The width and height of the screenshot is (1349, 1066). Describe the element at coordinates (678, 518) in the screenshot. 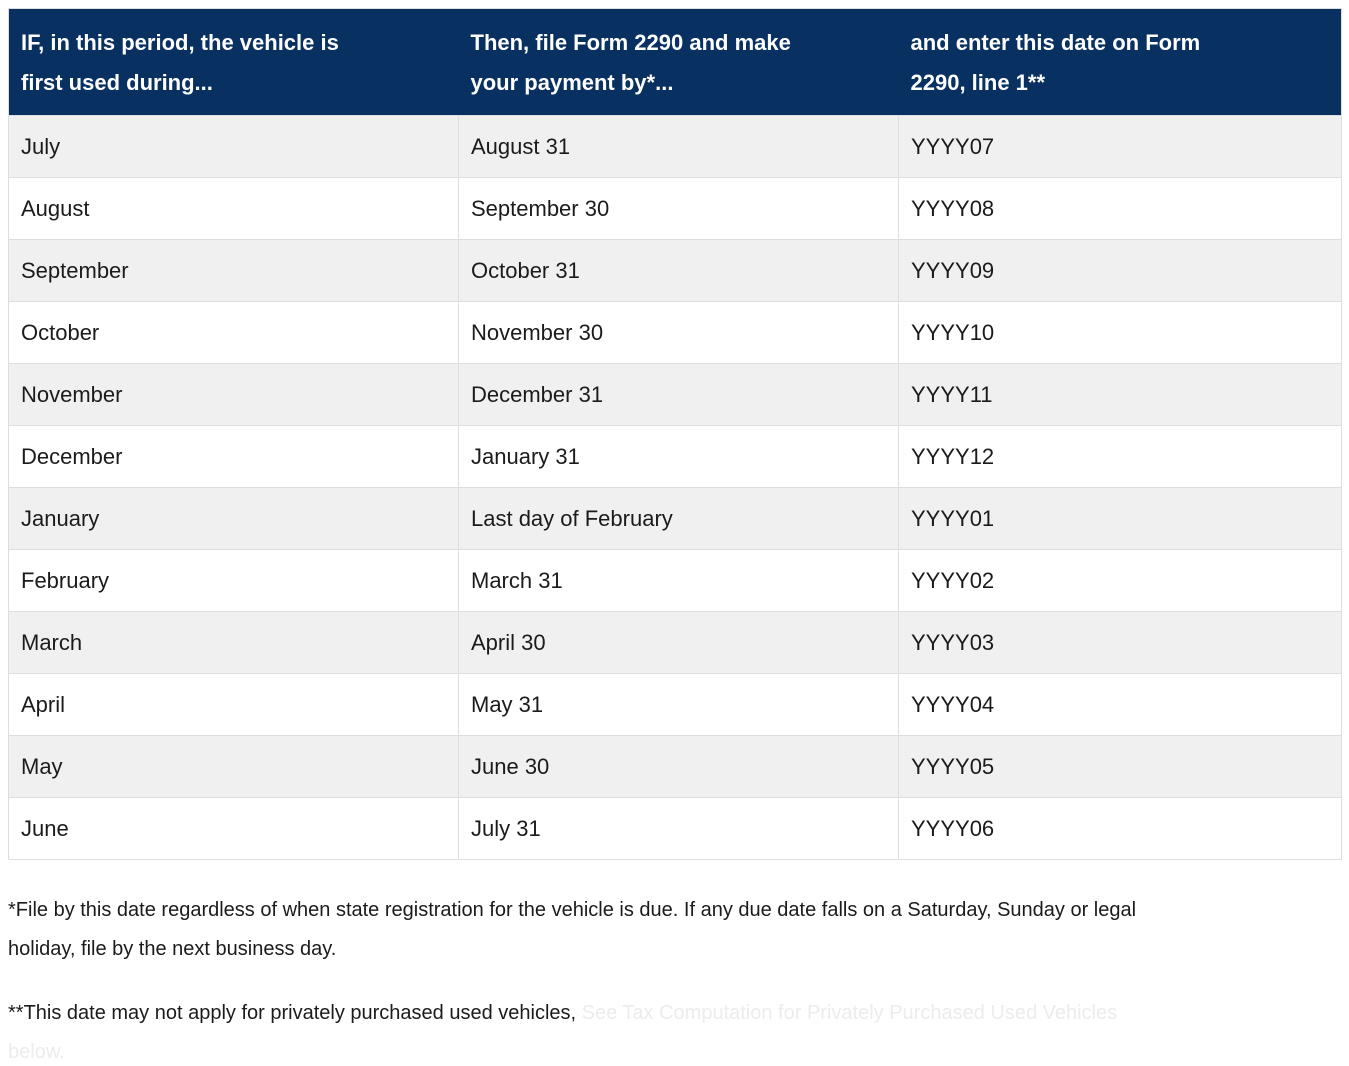

I see `cell-file-by: Last day of February` at that location.